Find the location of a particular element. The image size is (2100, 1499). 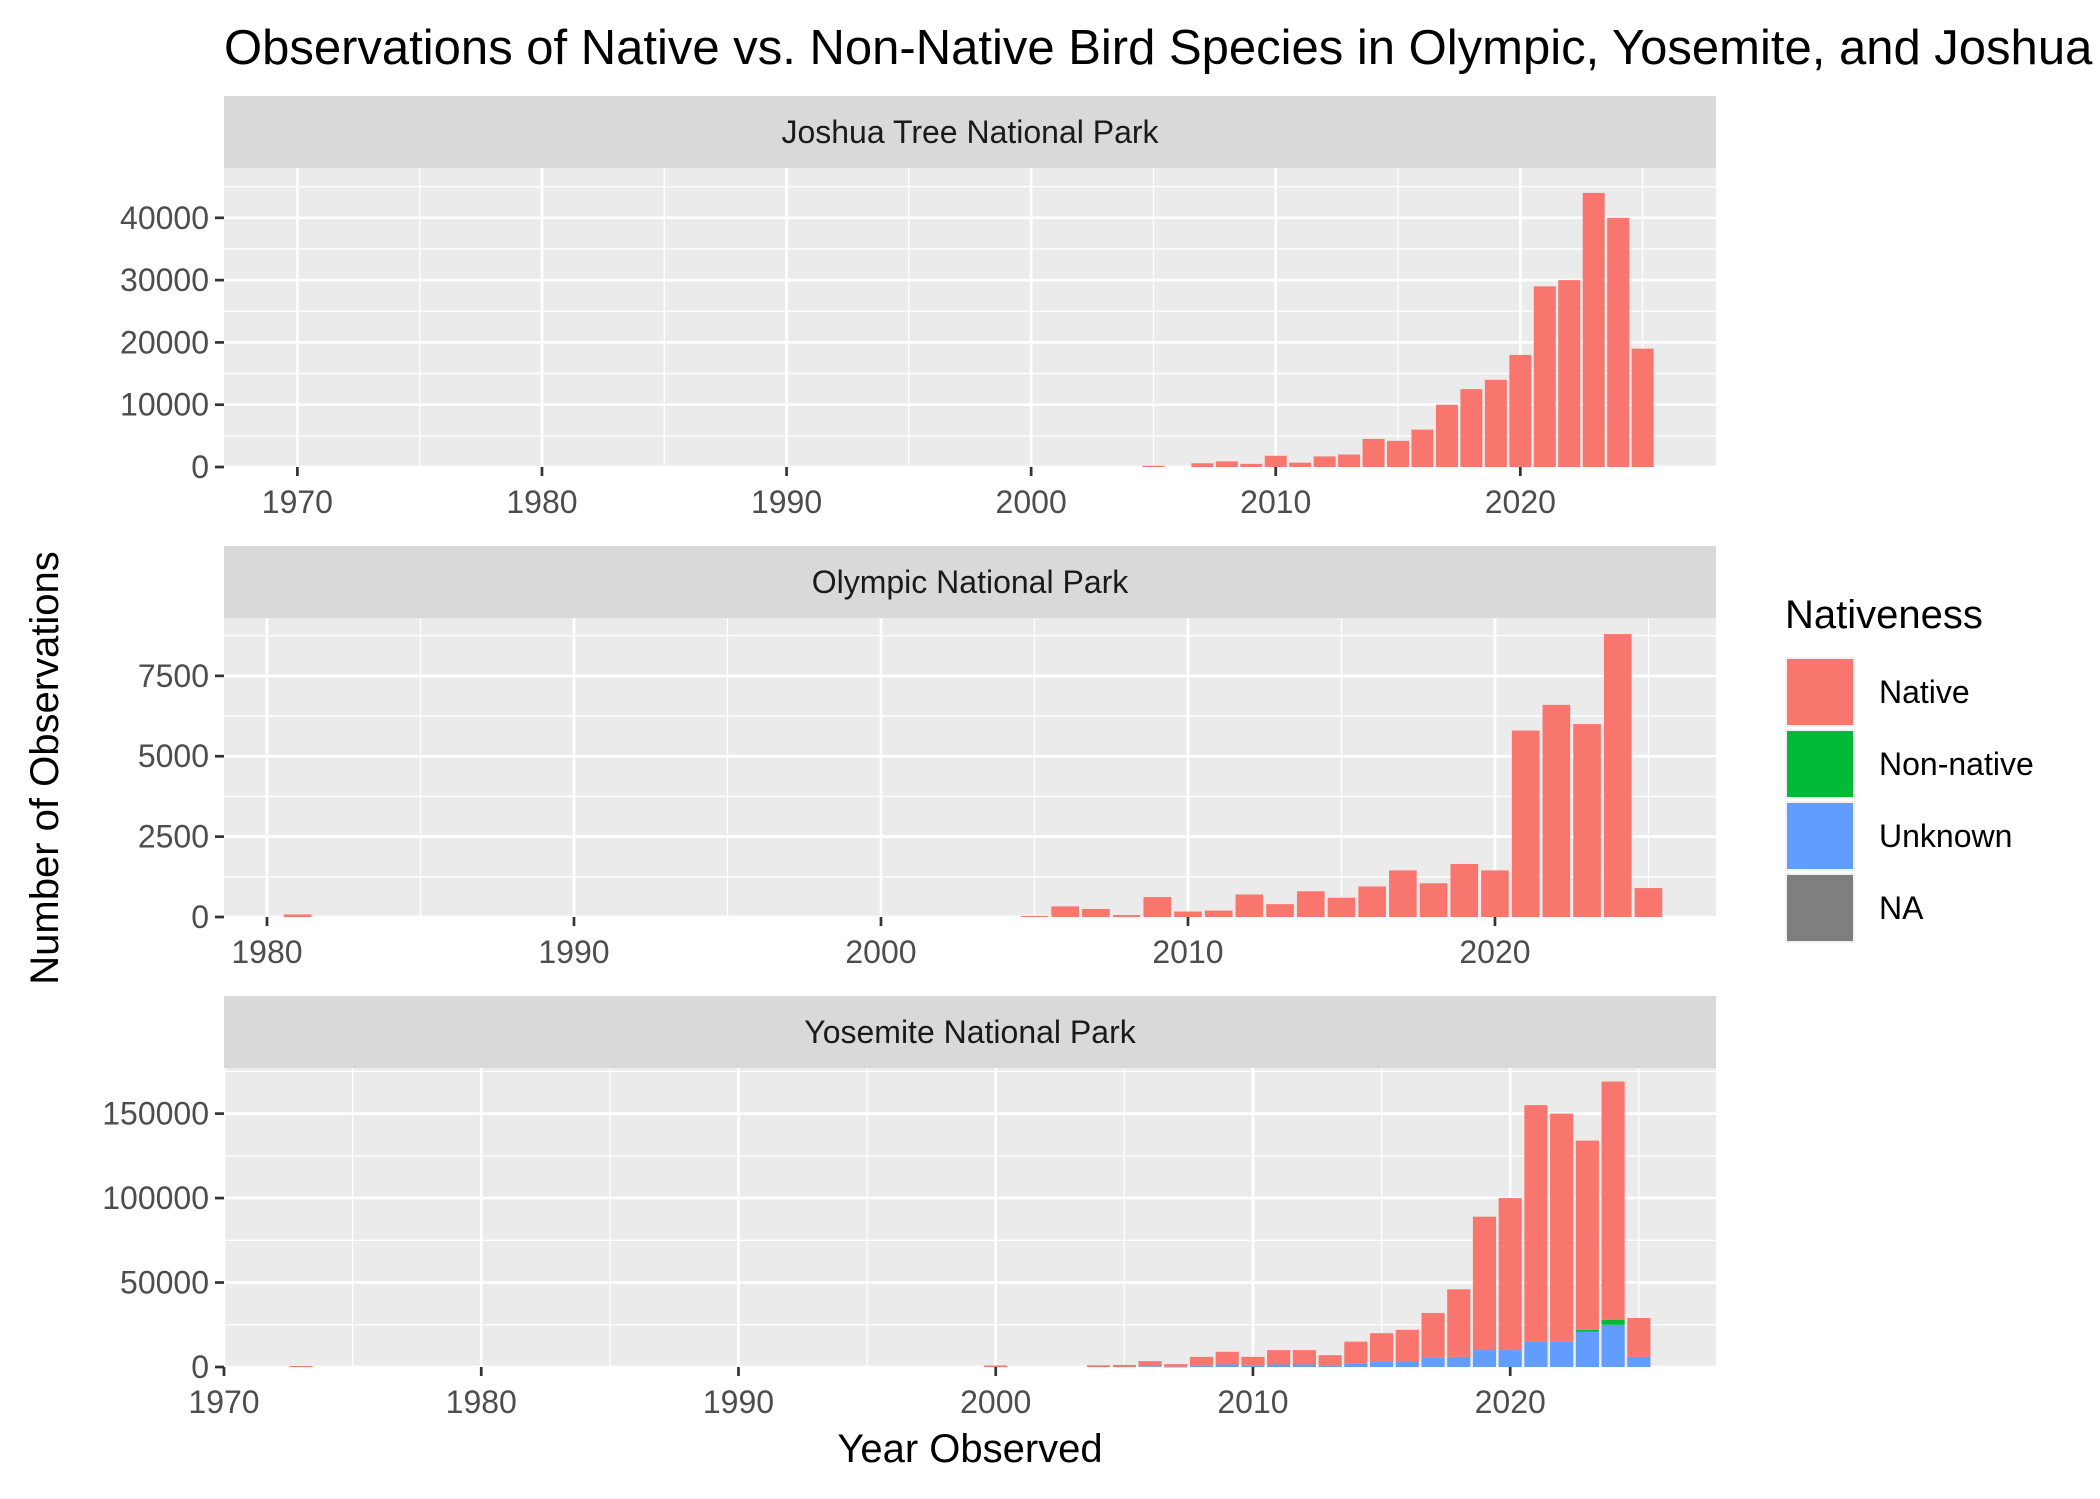

bar-native-2011 is located at coordinates (1279, 1357).